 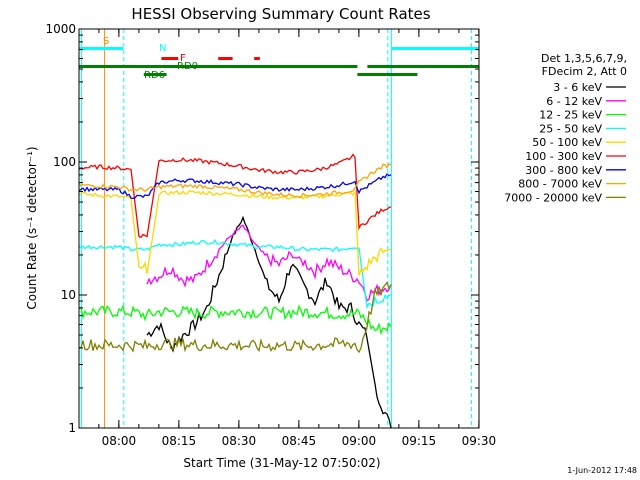 What do you see at coordinates (419, 441) in the screenshot?
I see `x-tick-label: 09:15` at bounding box center [419, 441].